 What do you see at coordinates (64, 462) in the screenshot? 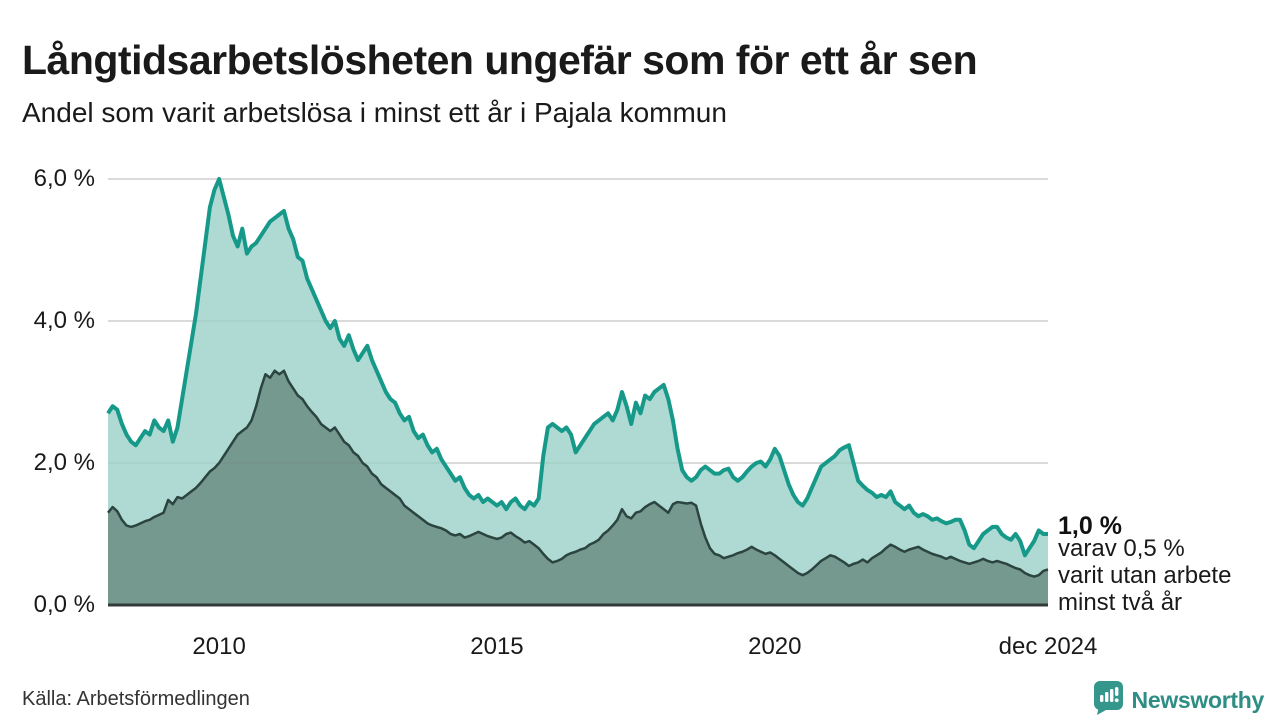
I see `y-tick-label-2: 2,0 %` at bounding box center [64, 462].